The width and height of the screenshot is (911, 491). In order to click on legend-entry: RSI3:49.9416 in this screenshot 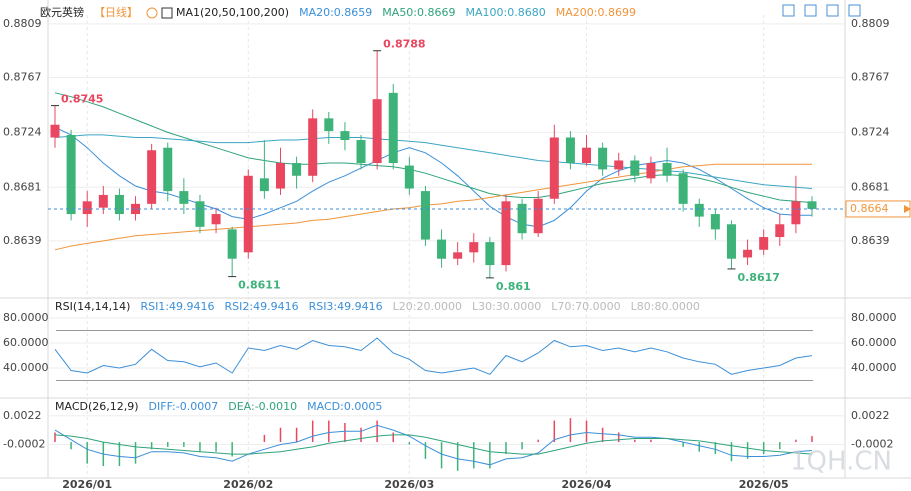, I will do `click(346, 306)`.